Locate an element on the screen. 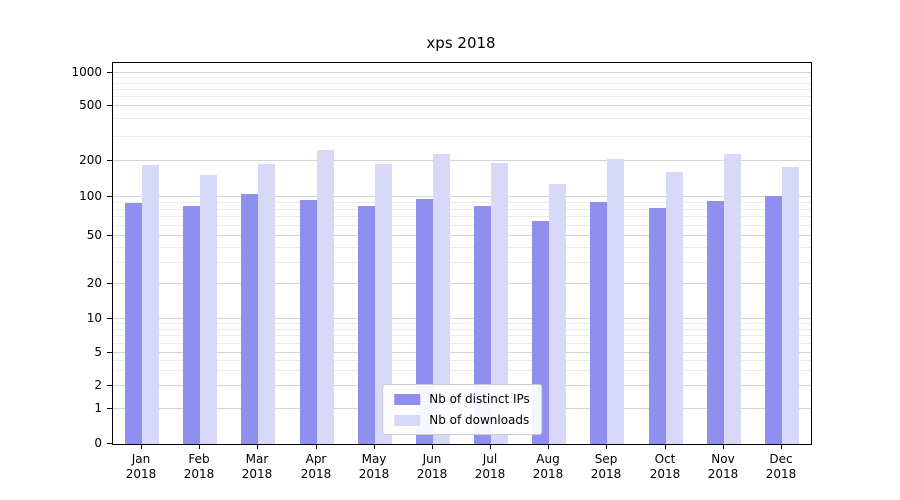 The image size is (900, 500). legend-swatch-downloads is located at coordinates (407, 420).